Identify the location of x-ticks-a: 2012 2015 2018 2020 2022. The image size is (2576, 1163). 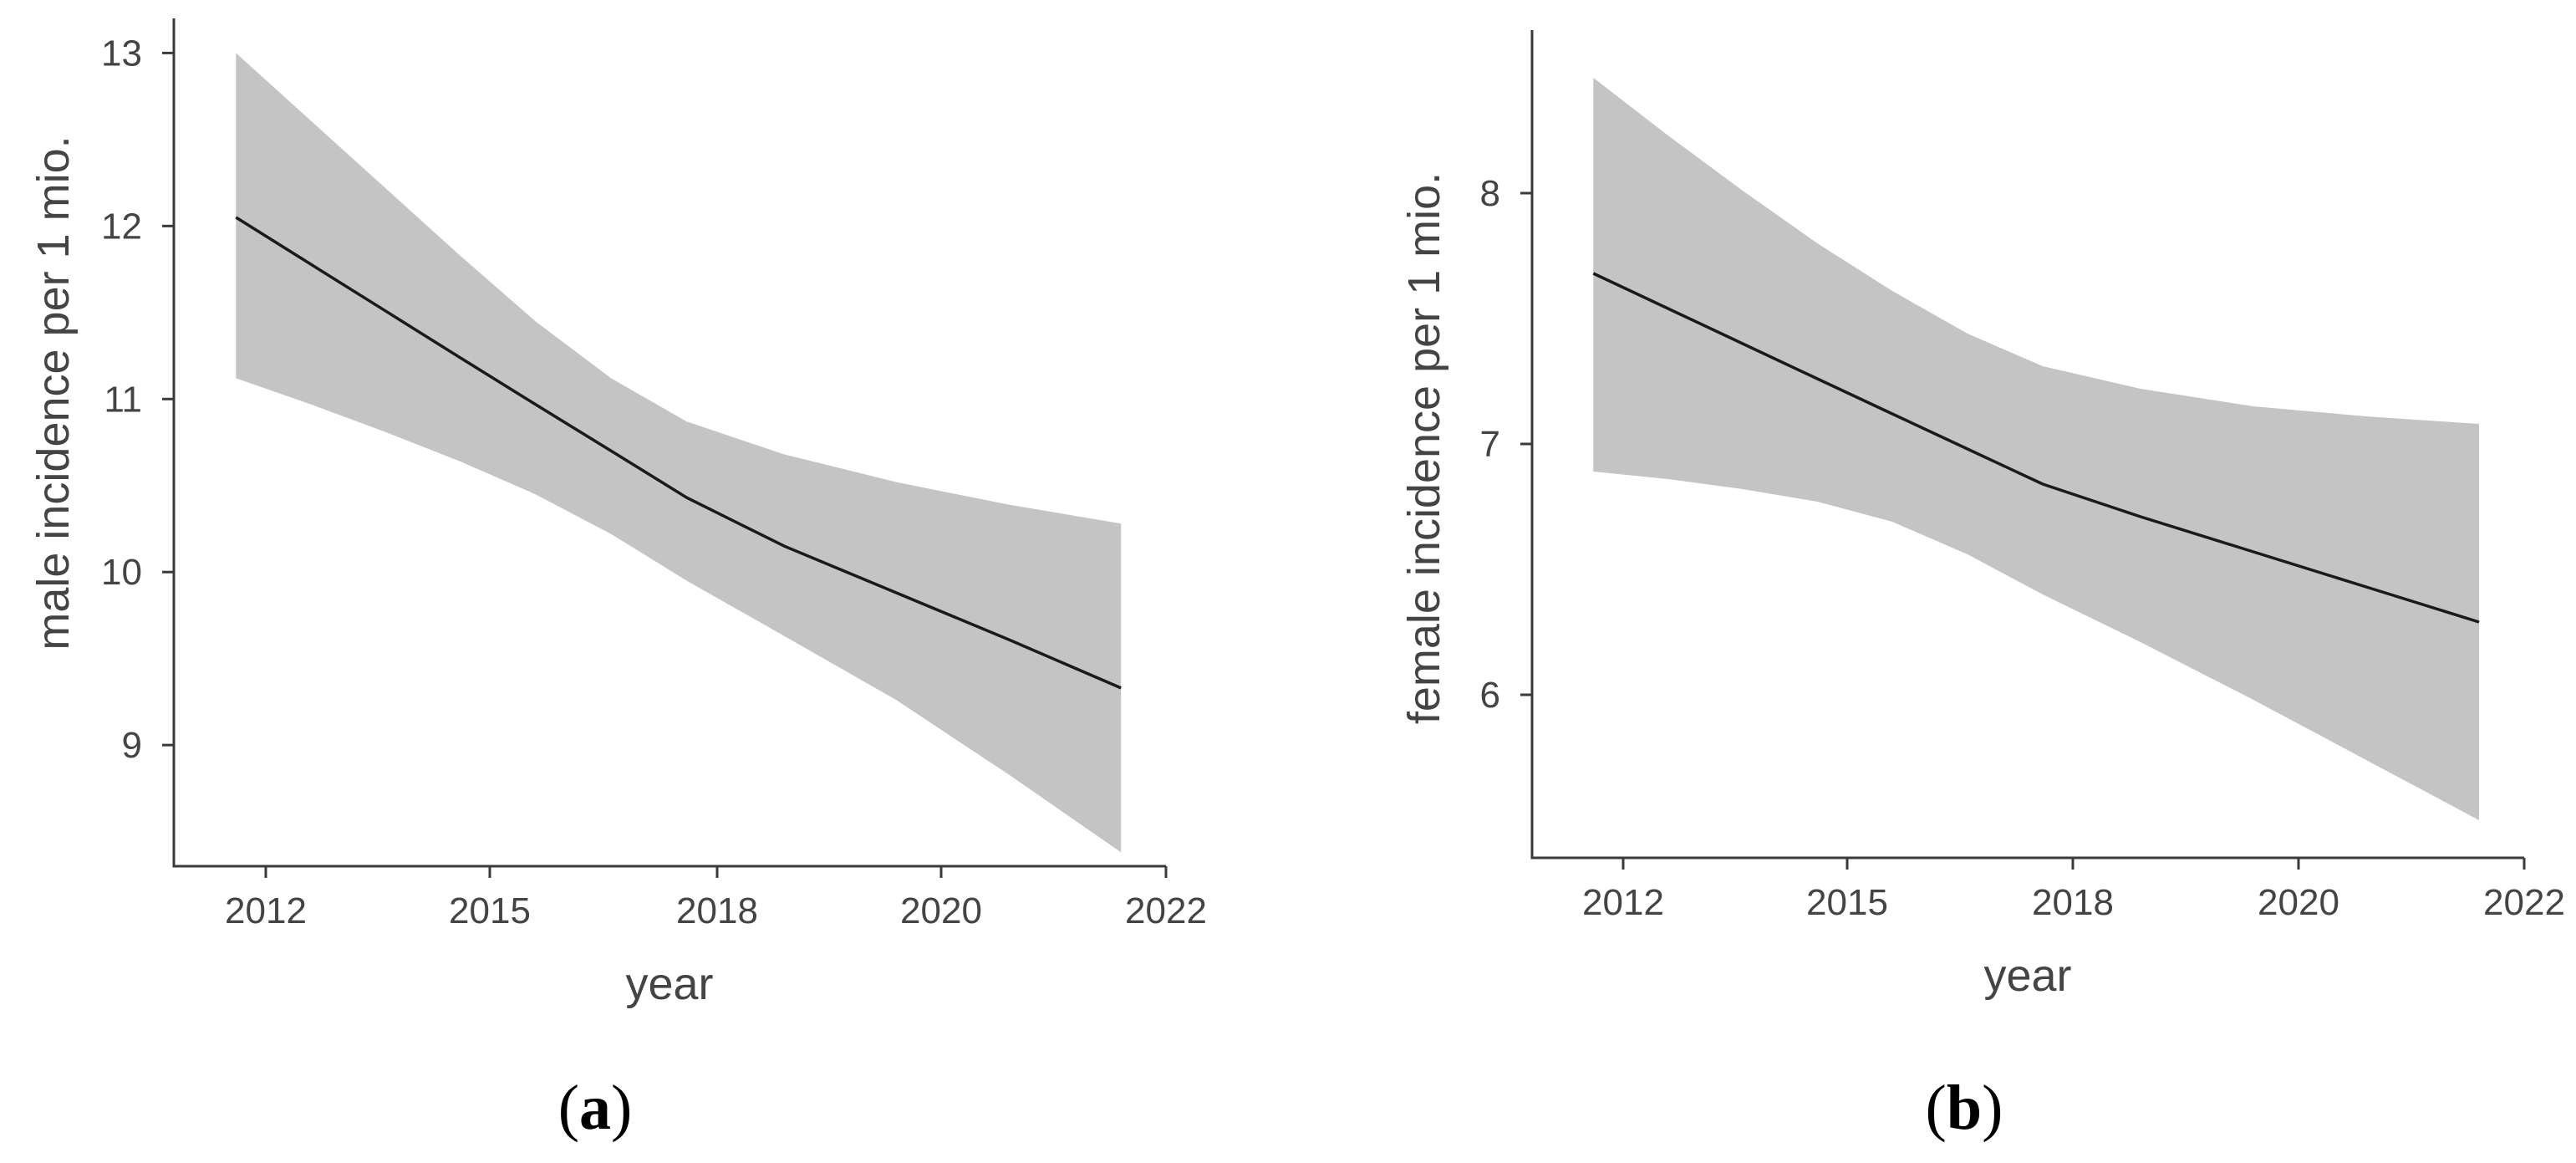
(716, 898).